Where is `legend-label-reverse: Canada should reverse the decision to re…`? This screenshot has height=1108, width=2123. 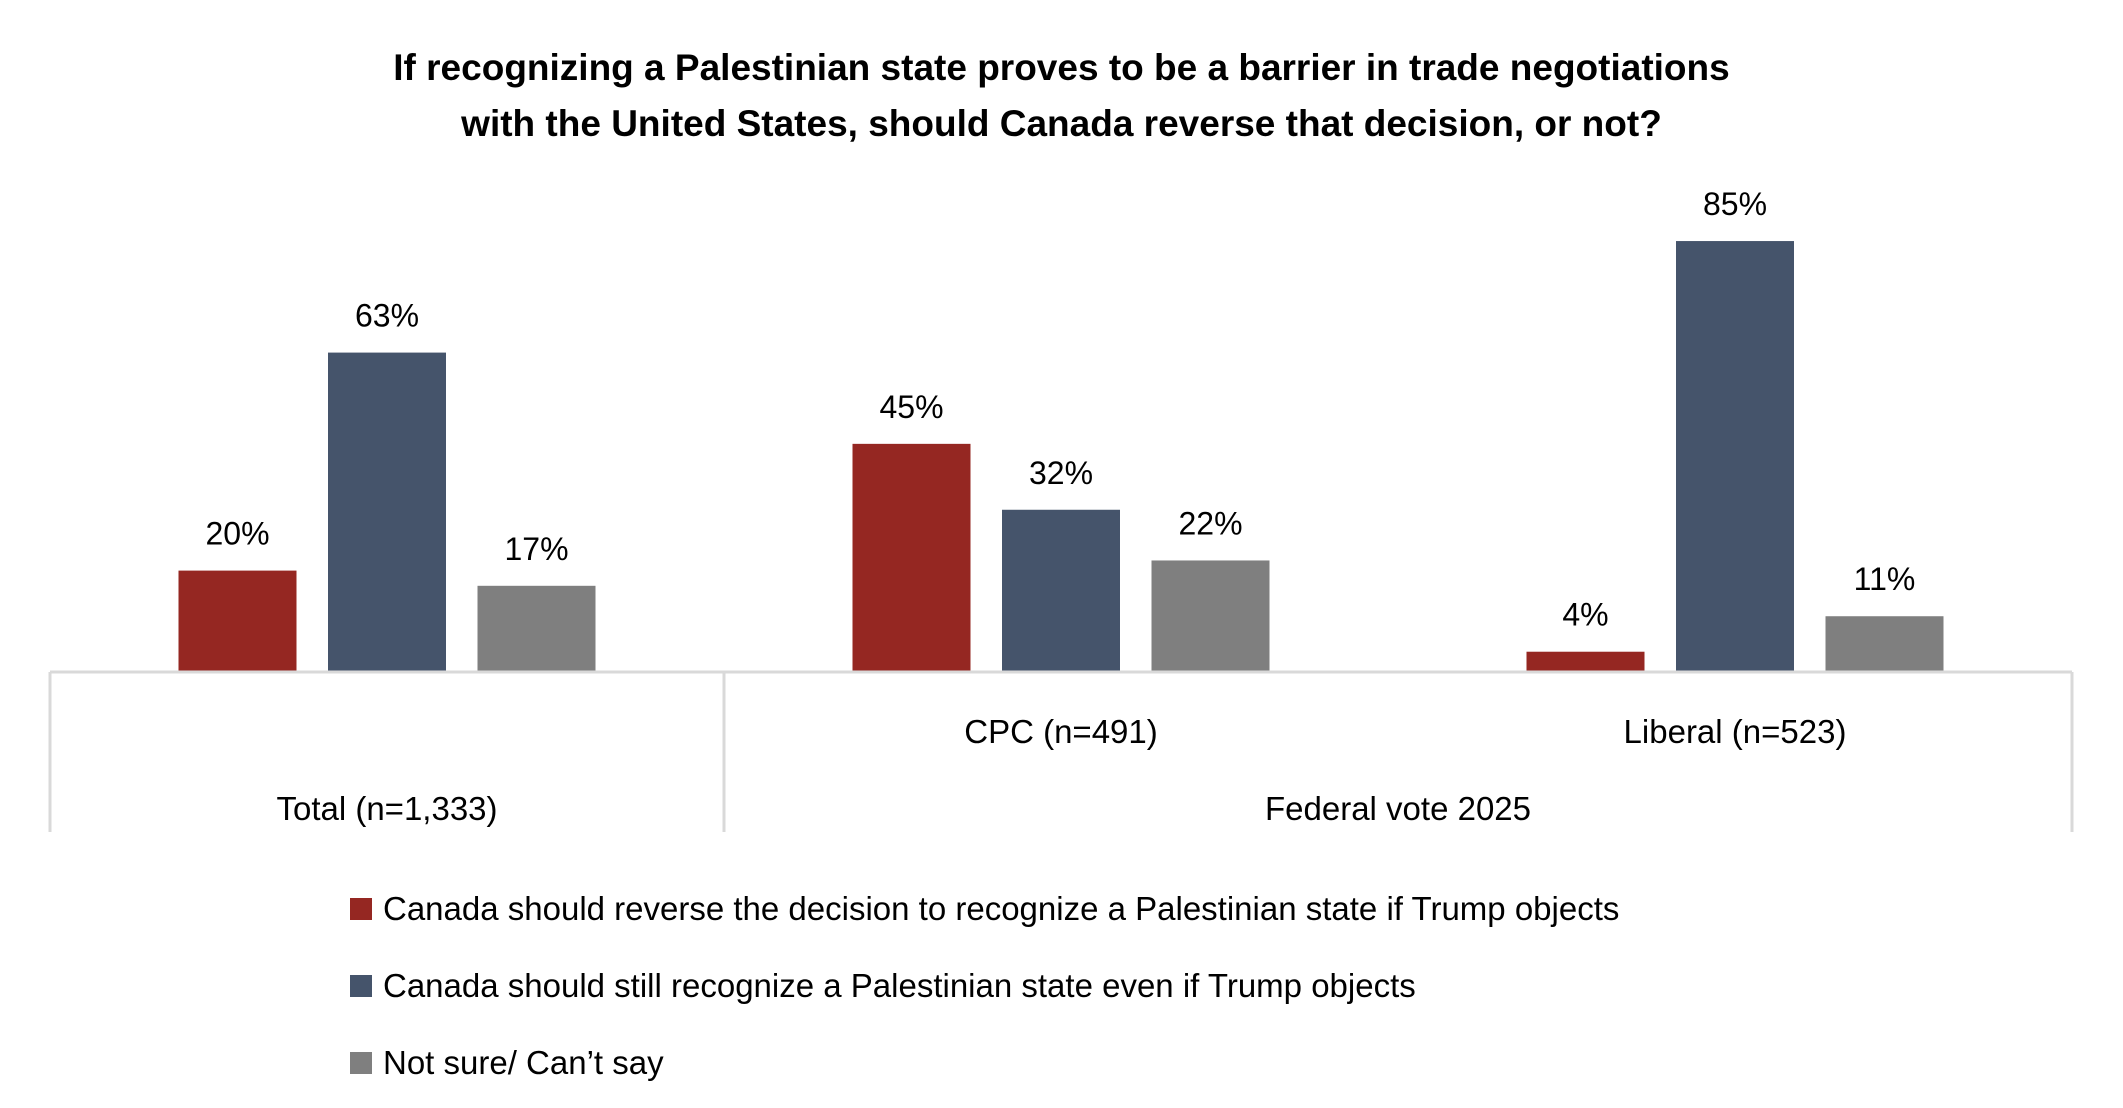
legend-label-reverse: Canada should reverse the decision to re… is located at coordinates (1001, 908).